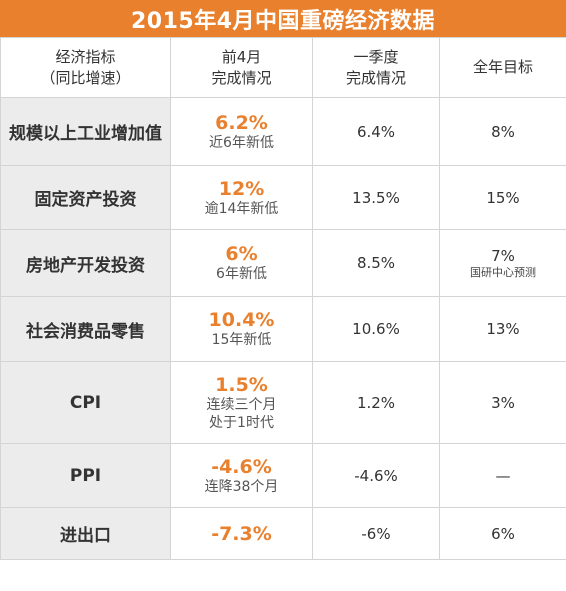  Describe the element at coordinates (85, 77) in the screenshot. I see `header-indicator-line2: （同比增速）` at that location.